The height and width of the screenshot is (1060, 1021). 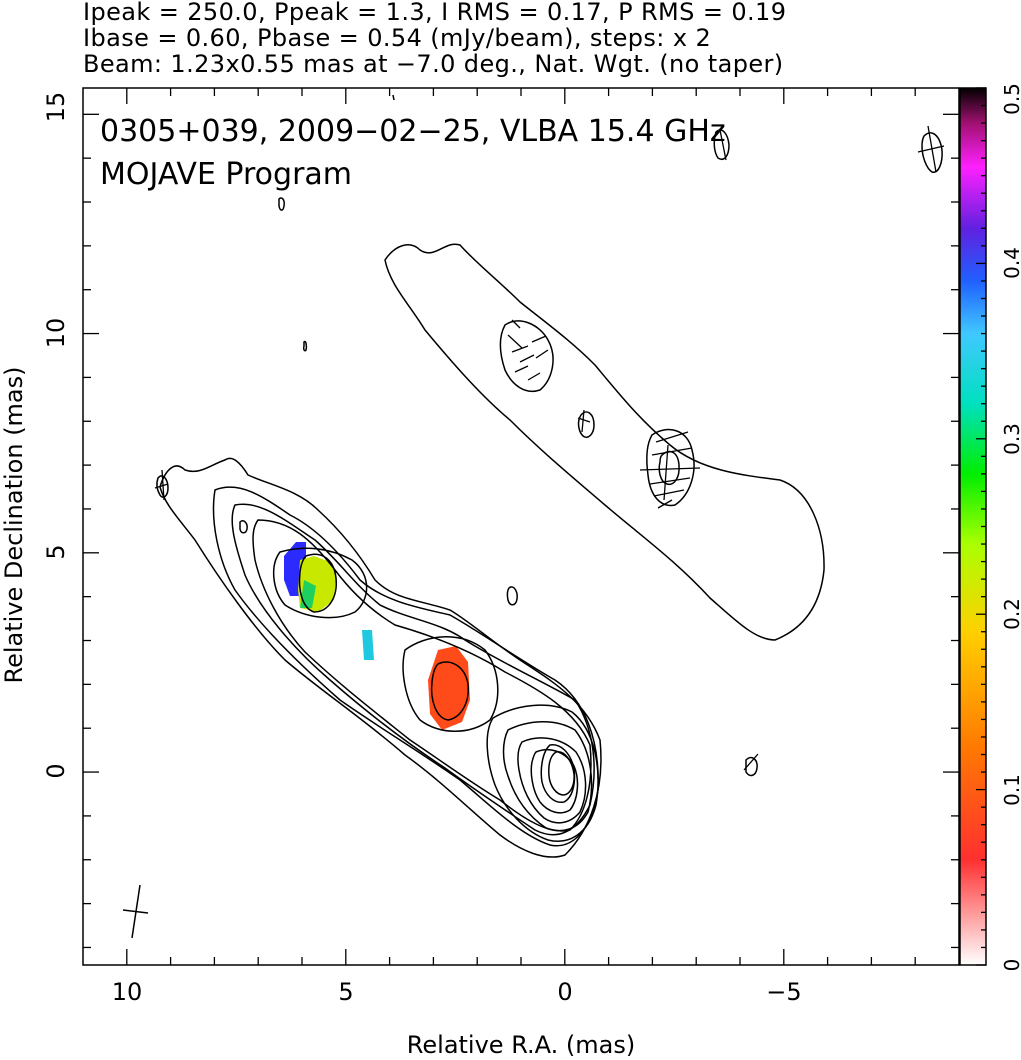 What do you see at coordinates (368, 645) in the screenshot?
I see `pol-patch-cyan` at bounding box center [368, 645].